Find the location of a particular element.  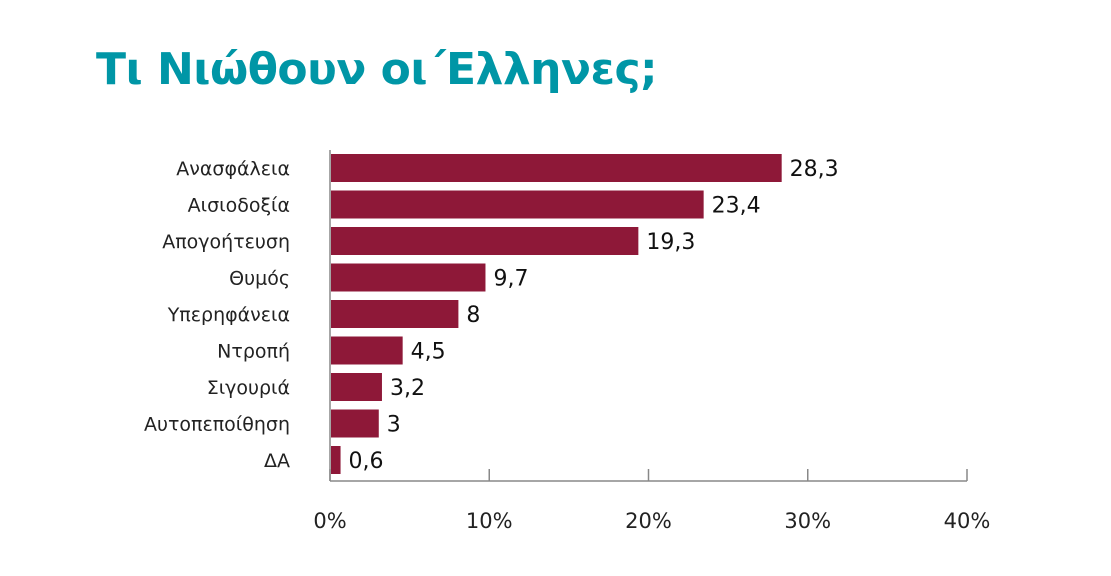

x-tick-label: 40% is located at coordinates (967, 521).